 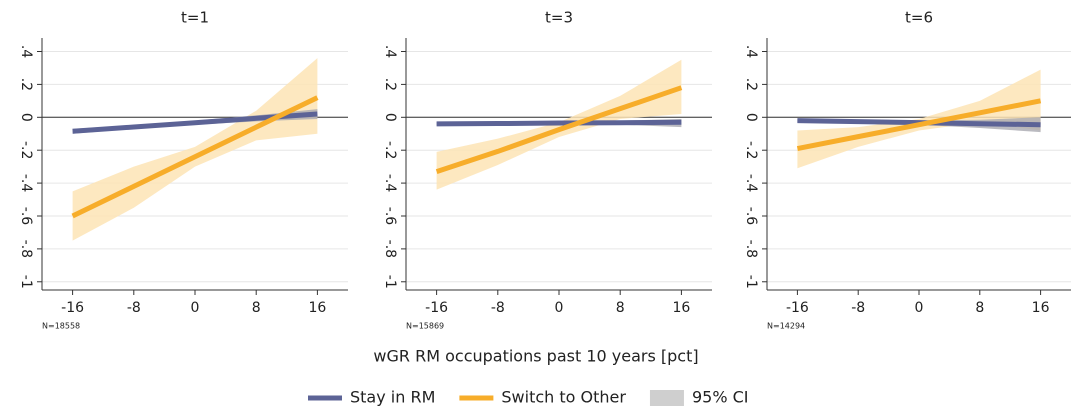 What do you see at coordinates (919, 18) in the screenshot?
I see `panel-title: t=6` at bounding box center [919, 18].